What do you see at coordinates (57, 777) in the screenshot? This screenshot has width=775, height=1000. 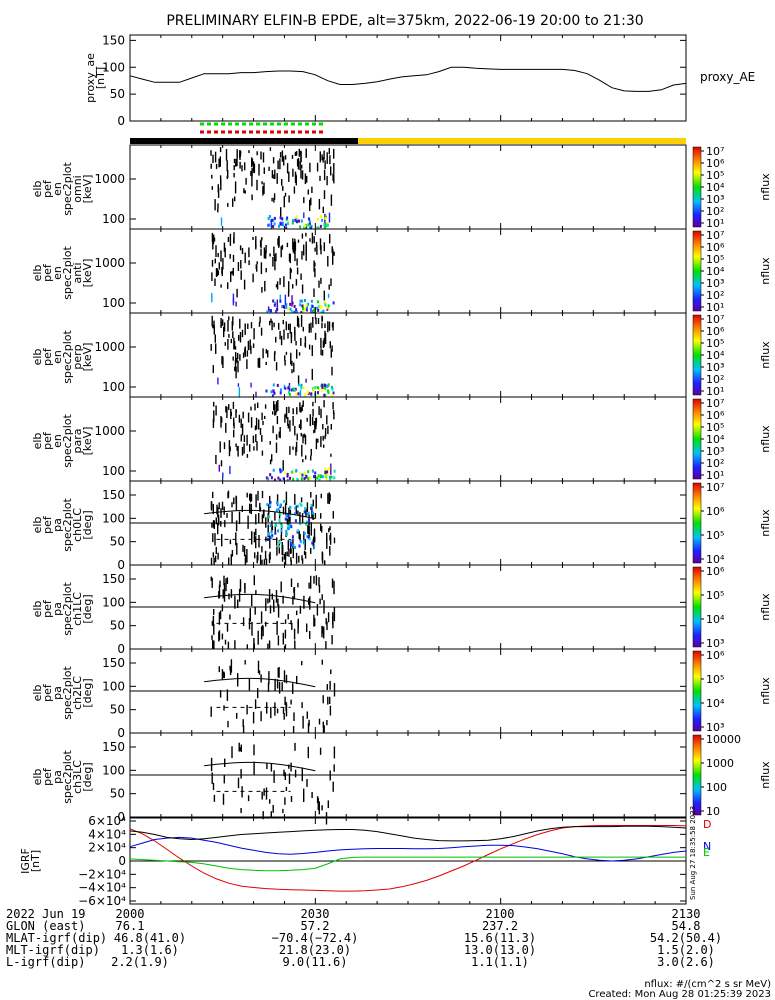 I see `y-axis-label-line: pa` at bounding box center [57, 777].